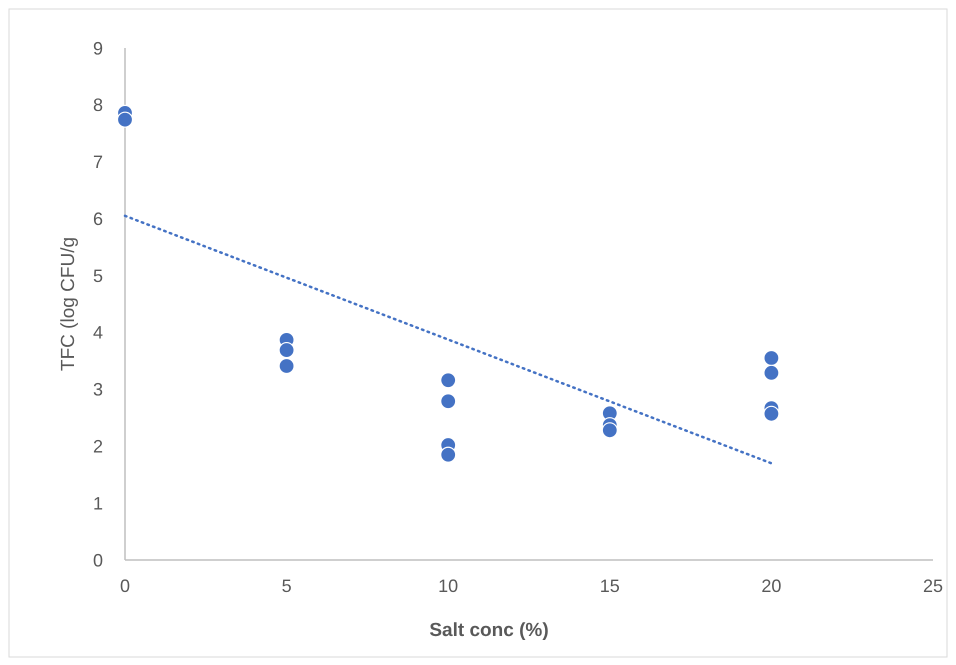 This screenshot has height=665, width=956. I want to click on x-axis-title: Salt conc (%), so click(489, 630).